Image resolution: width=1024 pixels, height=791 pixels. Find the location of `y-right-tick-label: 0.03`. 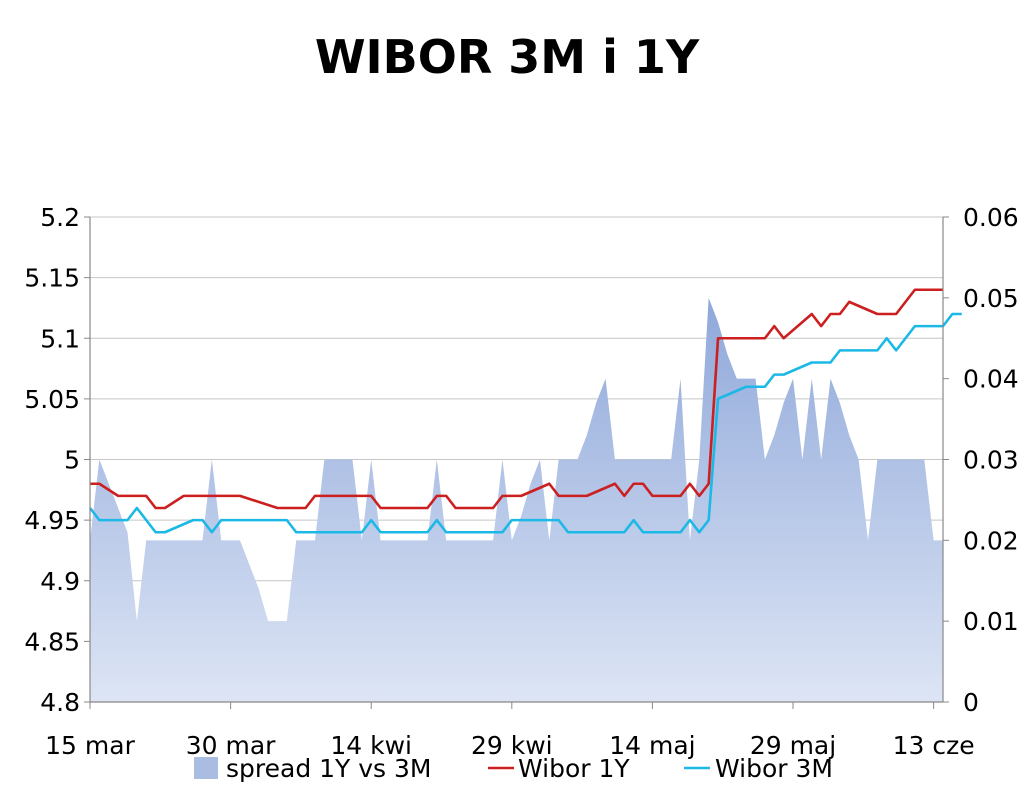

y-right-tick-label: 0.03 is located at coordinates (991, 460).